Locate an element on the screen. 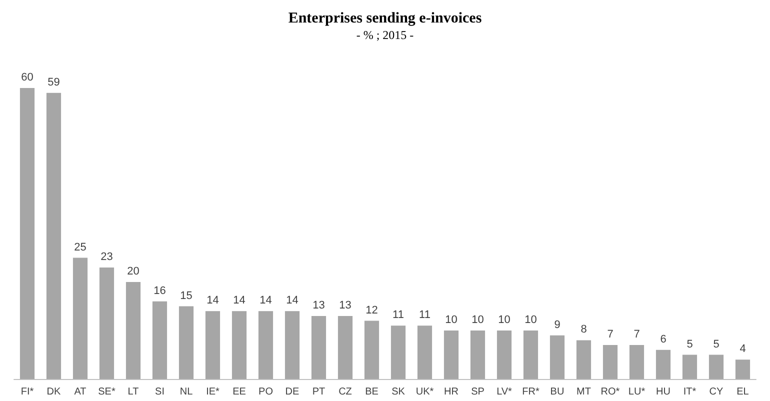  x-tick-label: BU is located at coordinates (557, 392).